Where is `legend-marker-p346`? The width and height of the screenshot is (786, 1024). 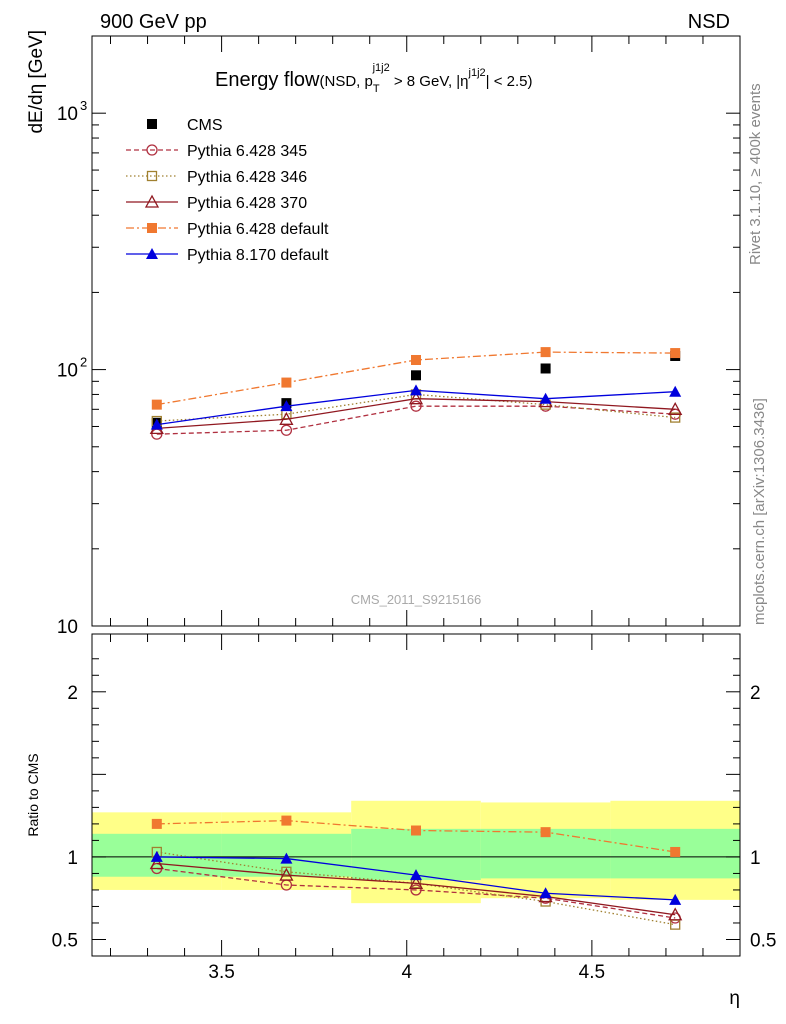
legend-marker-p346 is located at coordinates (152, 176).